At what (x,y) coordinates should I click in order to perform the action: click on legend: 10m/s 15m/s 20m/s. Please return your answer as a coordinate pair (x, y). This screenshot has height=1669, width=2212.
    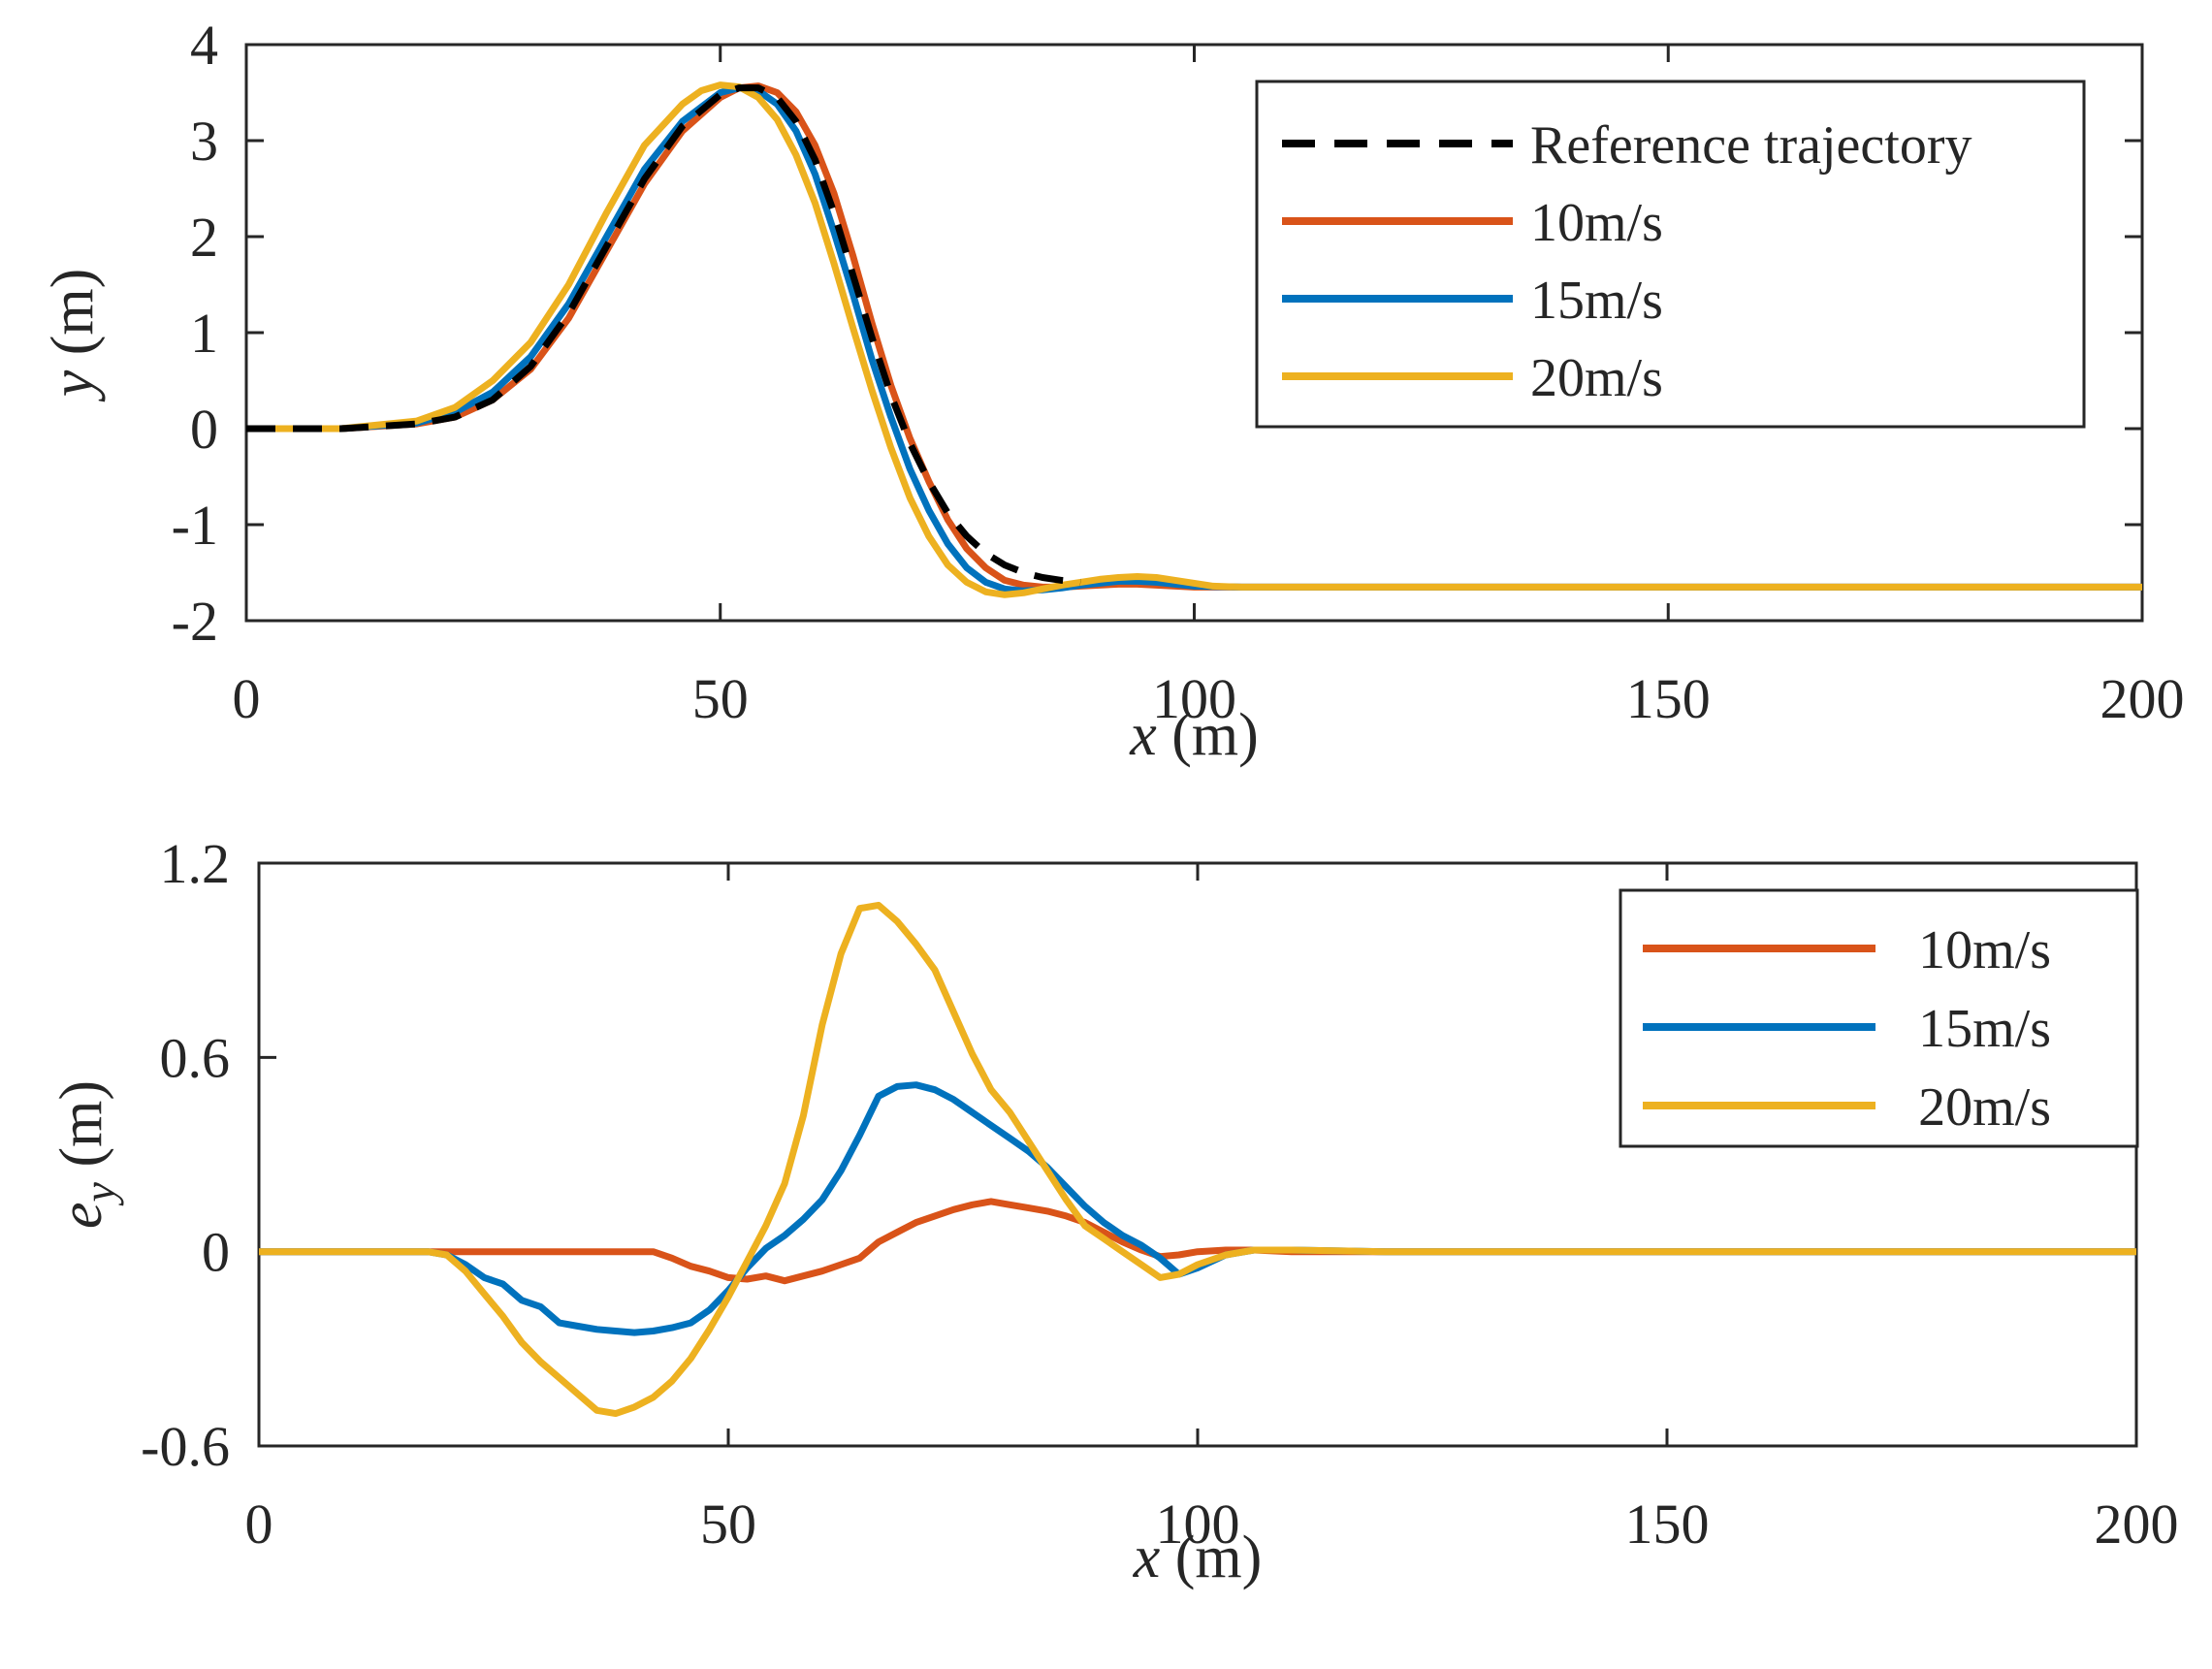
    Looking at the image, I should click on (1879, 1018).